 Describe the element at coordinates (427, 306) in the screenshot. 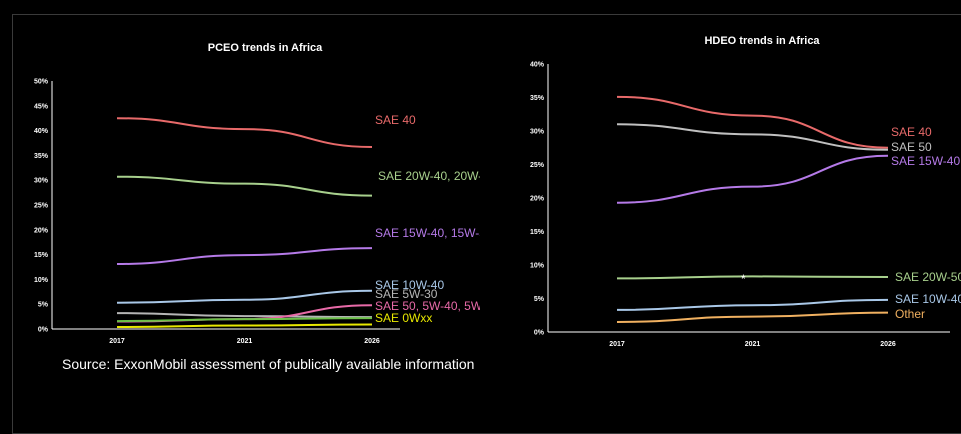

I see `series-label: SAE 50, 5W-40, 5W-50` at that location.